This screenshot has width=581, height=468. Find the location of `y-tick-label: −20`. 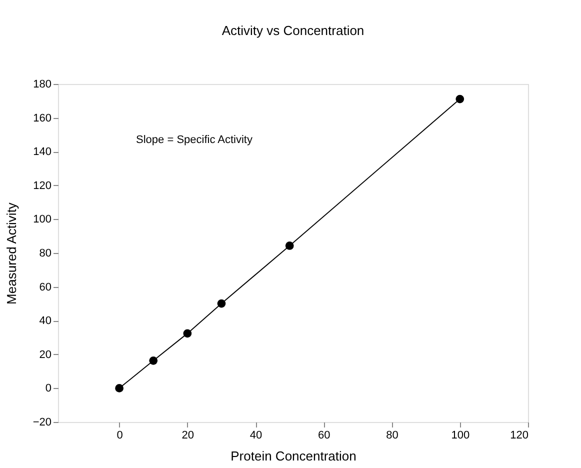

y-tick-label: −20 is located at coordinates (42, 422).